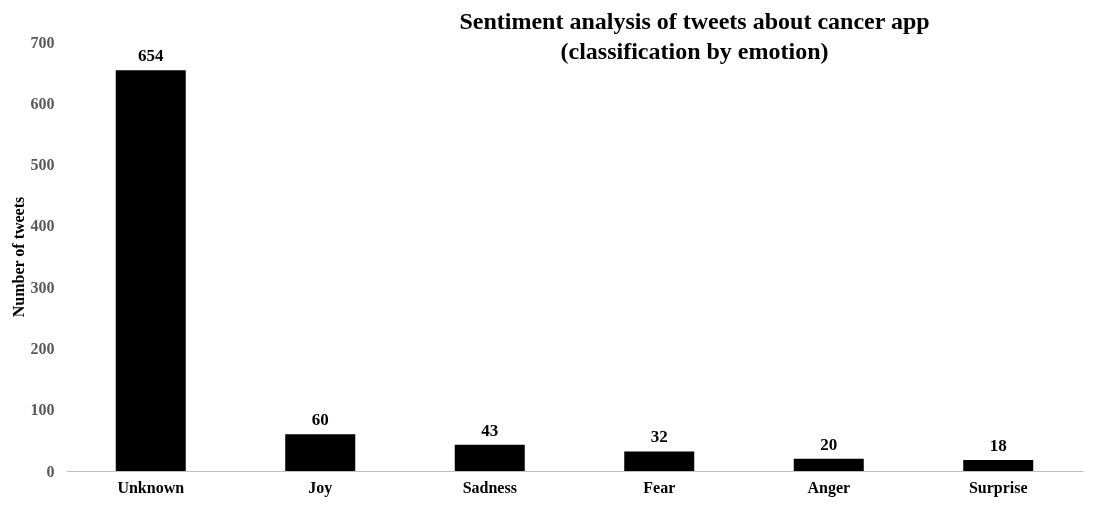  What do you see at coordinates (50, 471) in the screenshot?
I see `y-tick-label: 0` at bounding box center [50, 471].